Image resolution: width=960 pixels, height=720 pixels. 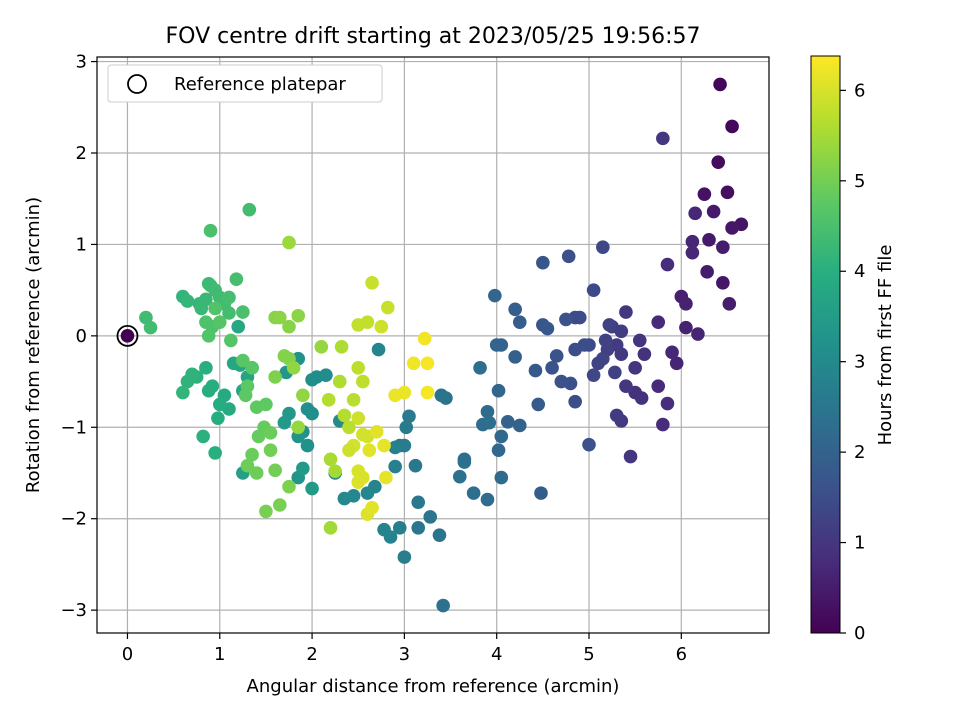 What do you see at coordinates (73, 427) in the screenshot?
I see `y-tick-label: −1` at bounding box center [73, 427].